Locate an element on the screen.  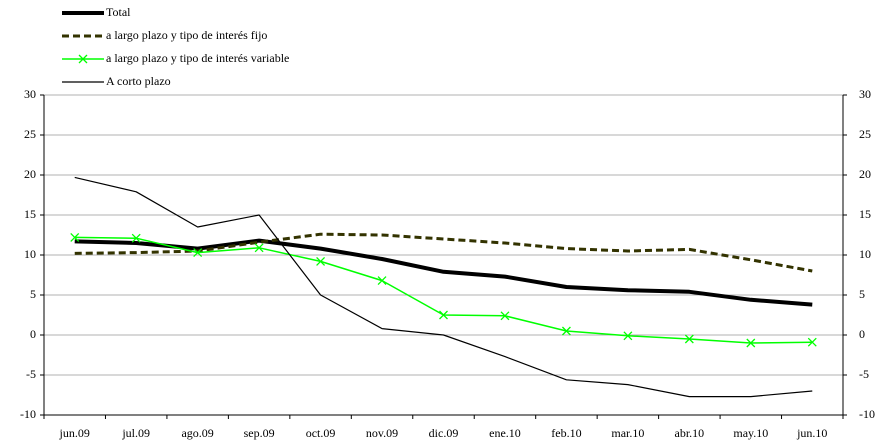
y2-tick-label: 25 is located at coordinates (865, 134).